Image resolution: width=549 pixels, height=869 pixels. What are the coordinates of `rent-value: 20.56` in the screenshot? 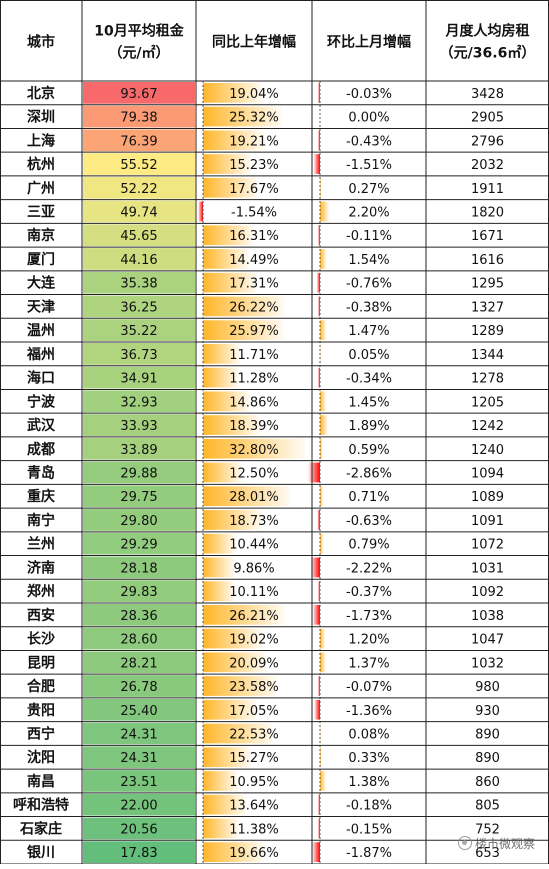 It's located at (138, 829).